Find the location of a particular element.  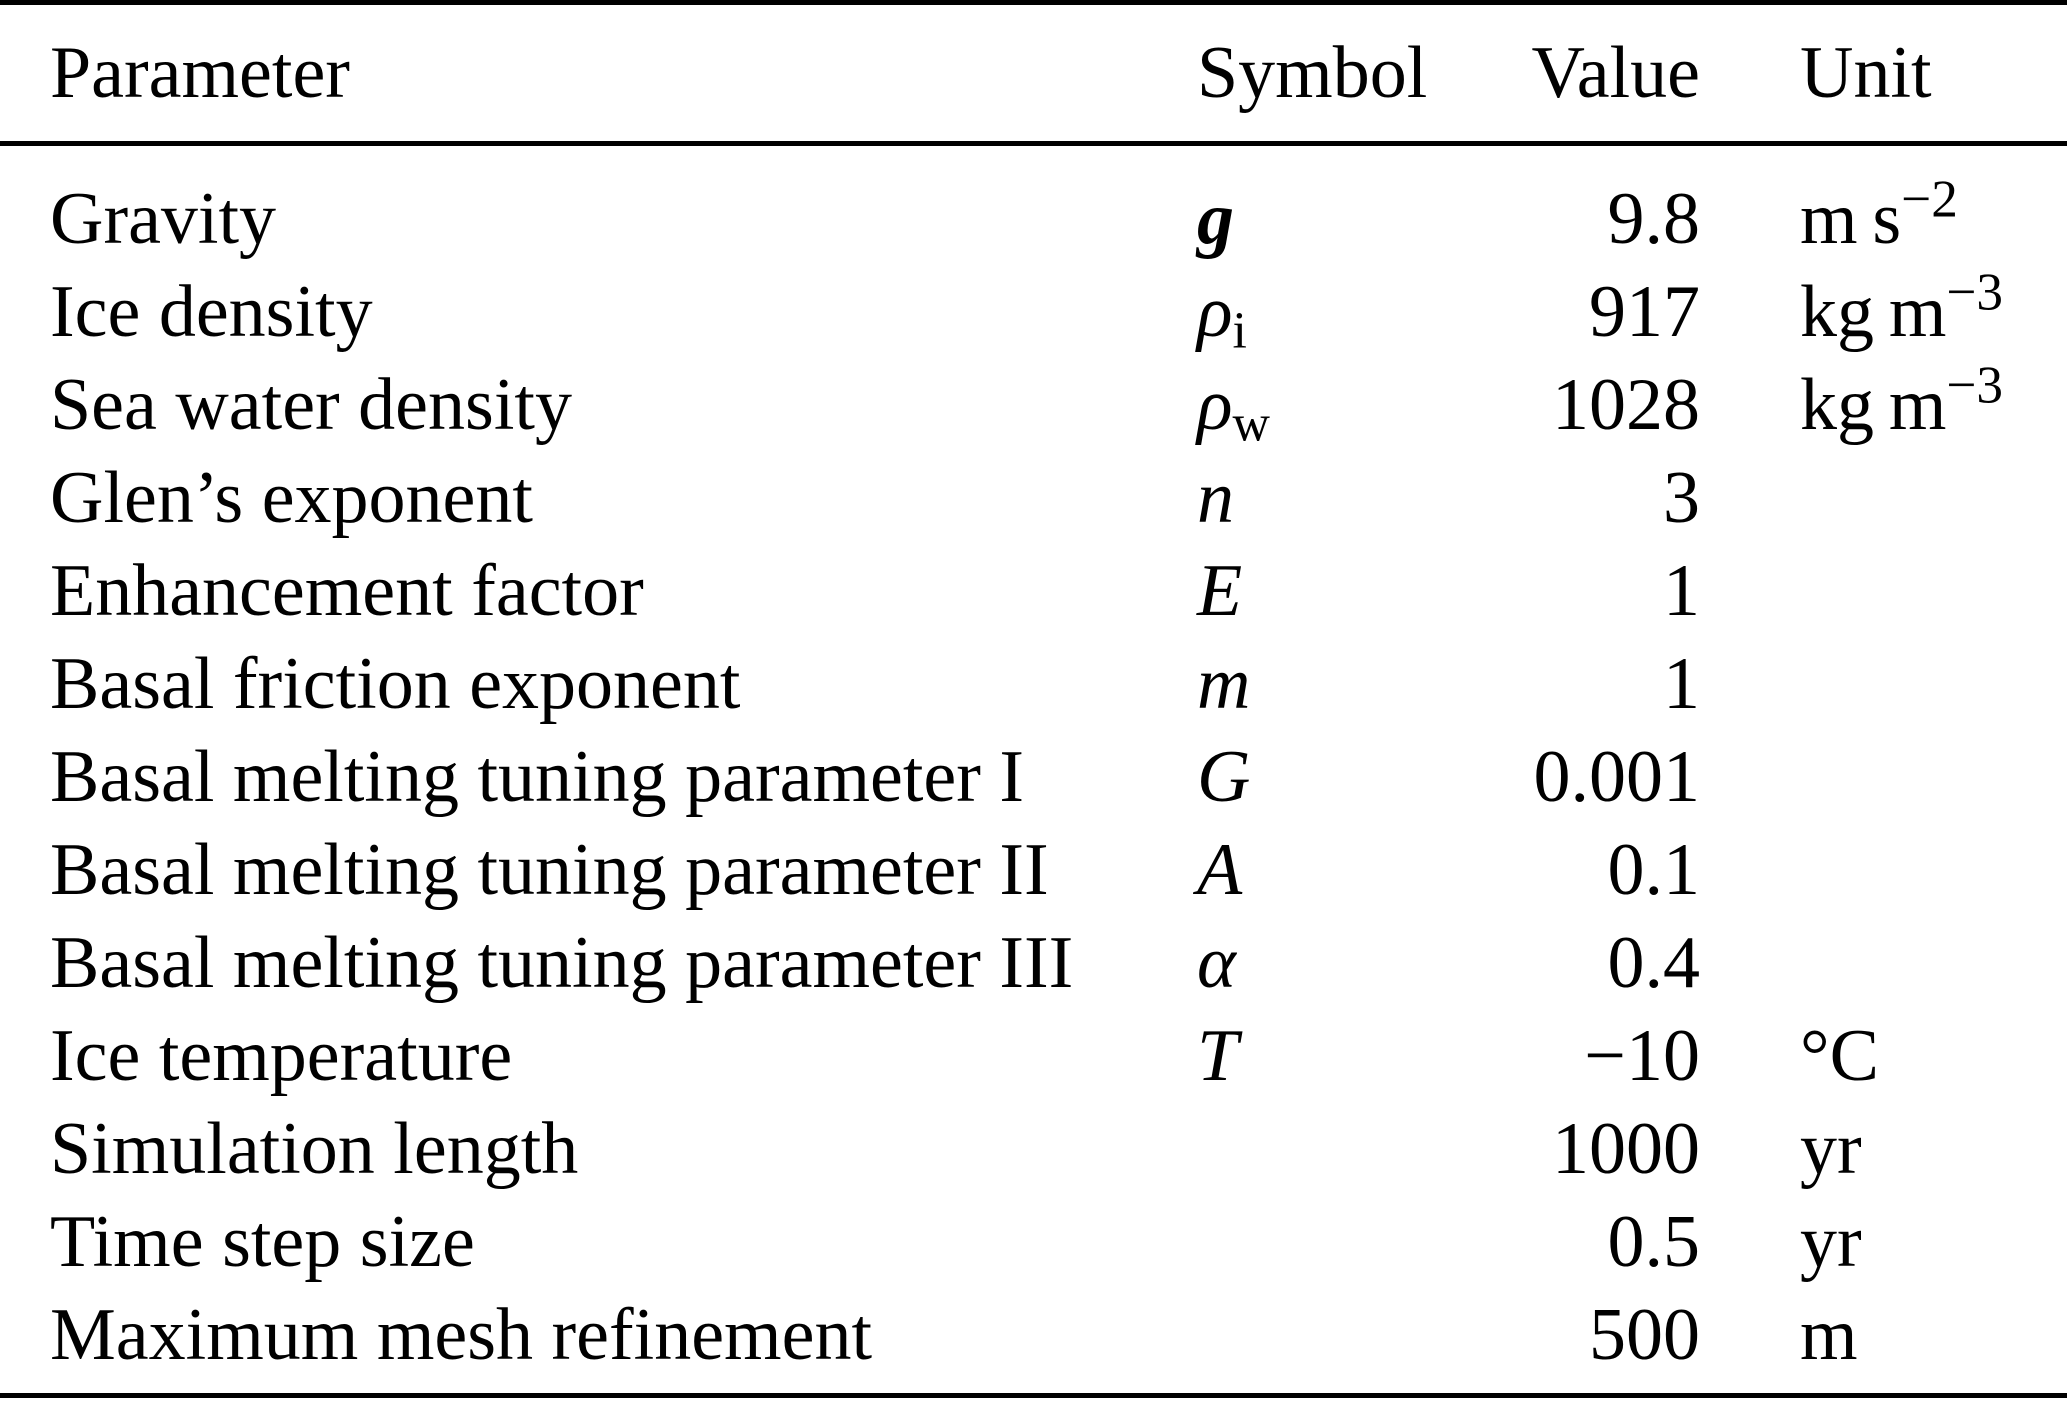

parameter-label: Ice temperature is located at coordinates (281, 1055).